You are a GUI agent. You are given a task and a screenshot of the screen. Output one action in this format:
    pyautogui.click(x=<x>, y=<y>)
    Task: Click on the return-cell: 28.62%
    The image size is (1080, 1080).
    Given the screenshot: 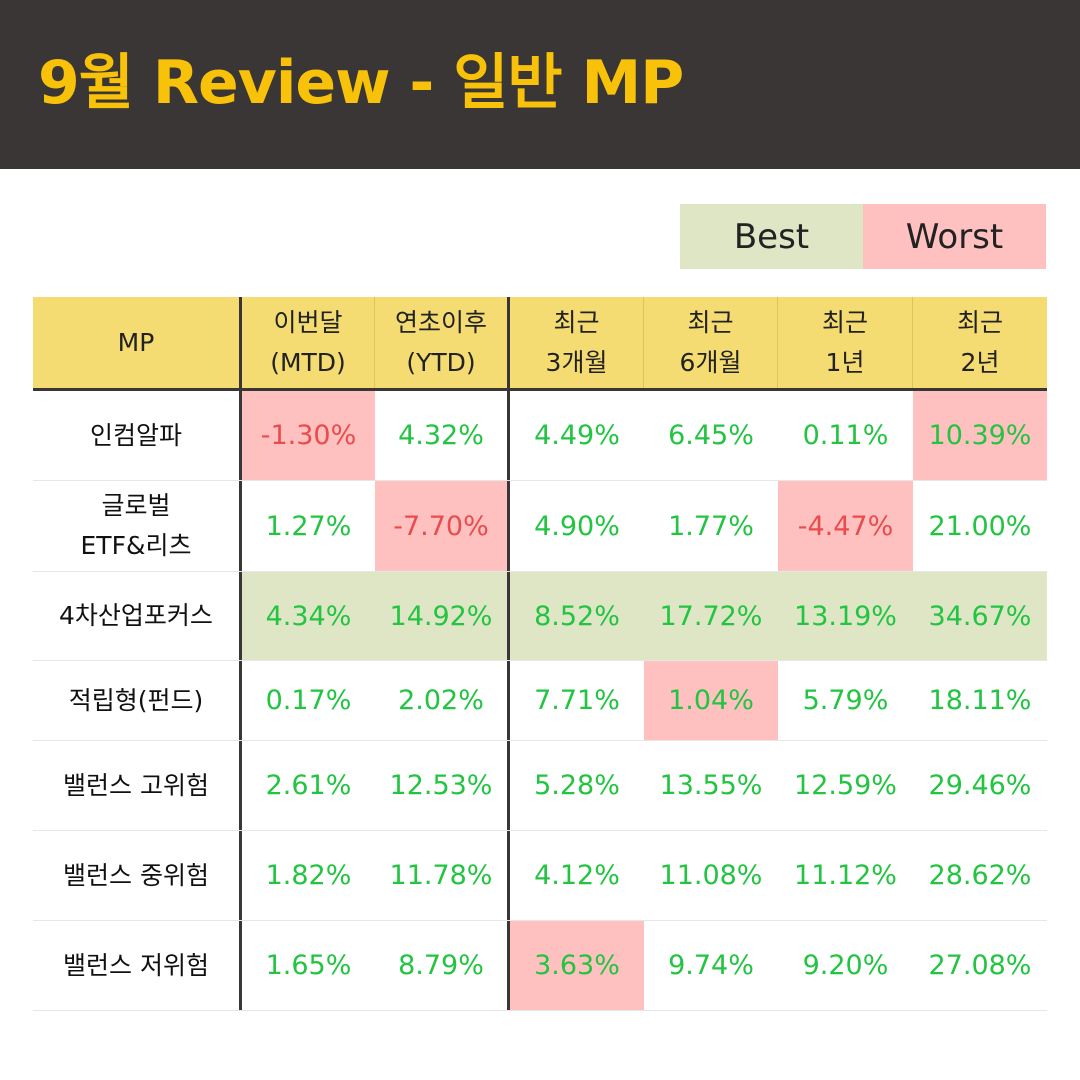 What is the action you would take?
    pyautogui.click(x=980, y=875)
    